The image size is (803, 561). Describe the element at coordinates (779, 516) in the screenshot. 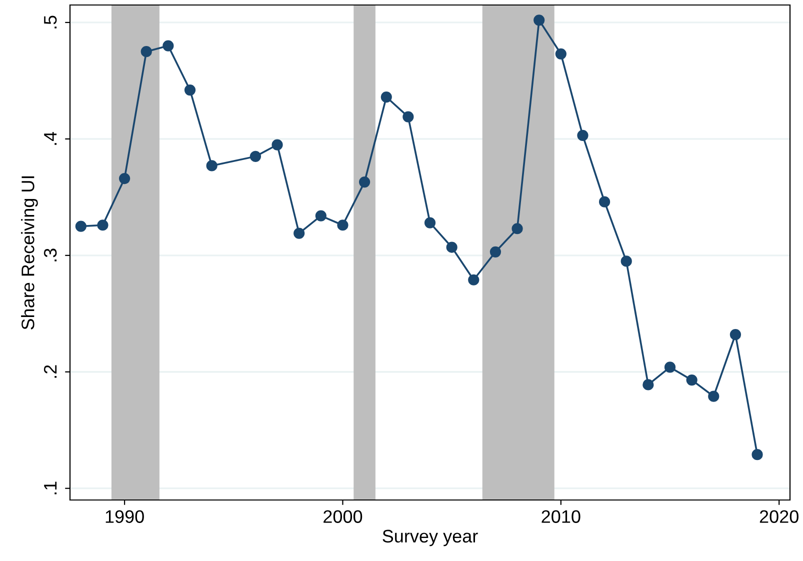

I see `x-tick-label: 2020` at that location.